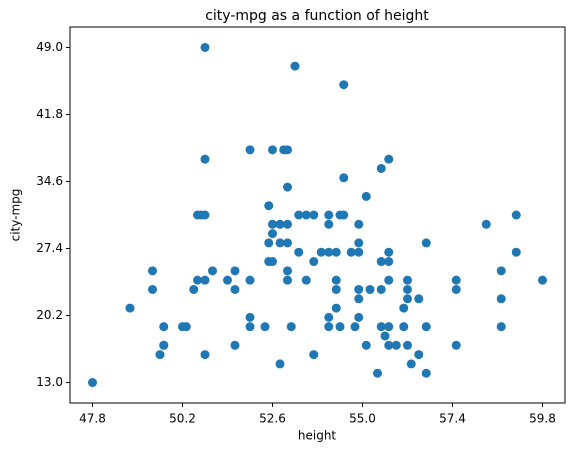 The height and width of the screenshot is (457, 576). What do you see at coordinates (49, 114) in the screenshot?
I see `y-tick-label: 41.8` at bounding box center [49, 114].